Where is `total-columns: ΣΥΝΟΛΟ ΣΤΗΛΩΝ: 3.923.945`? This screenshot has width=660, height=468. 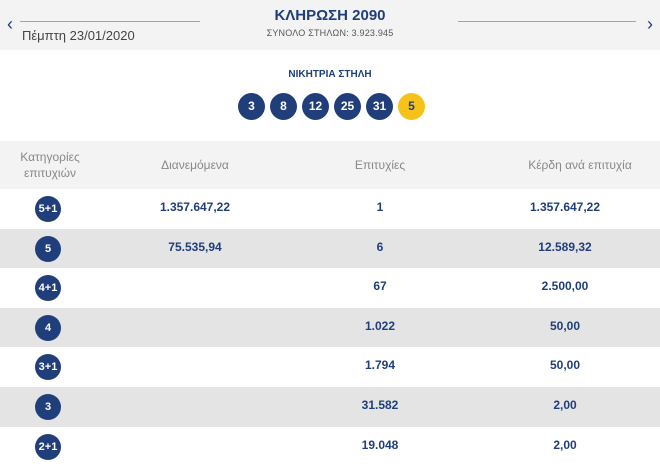
total-columns: ΣΥΝΟΛΟ ΣΤΗΛΩΝ: 3.923.945 is located at coordinates (330, 33).